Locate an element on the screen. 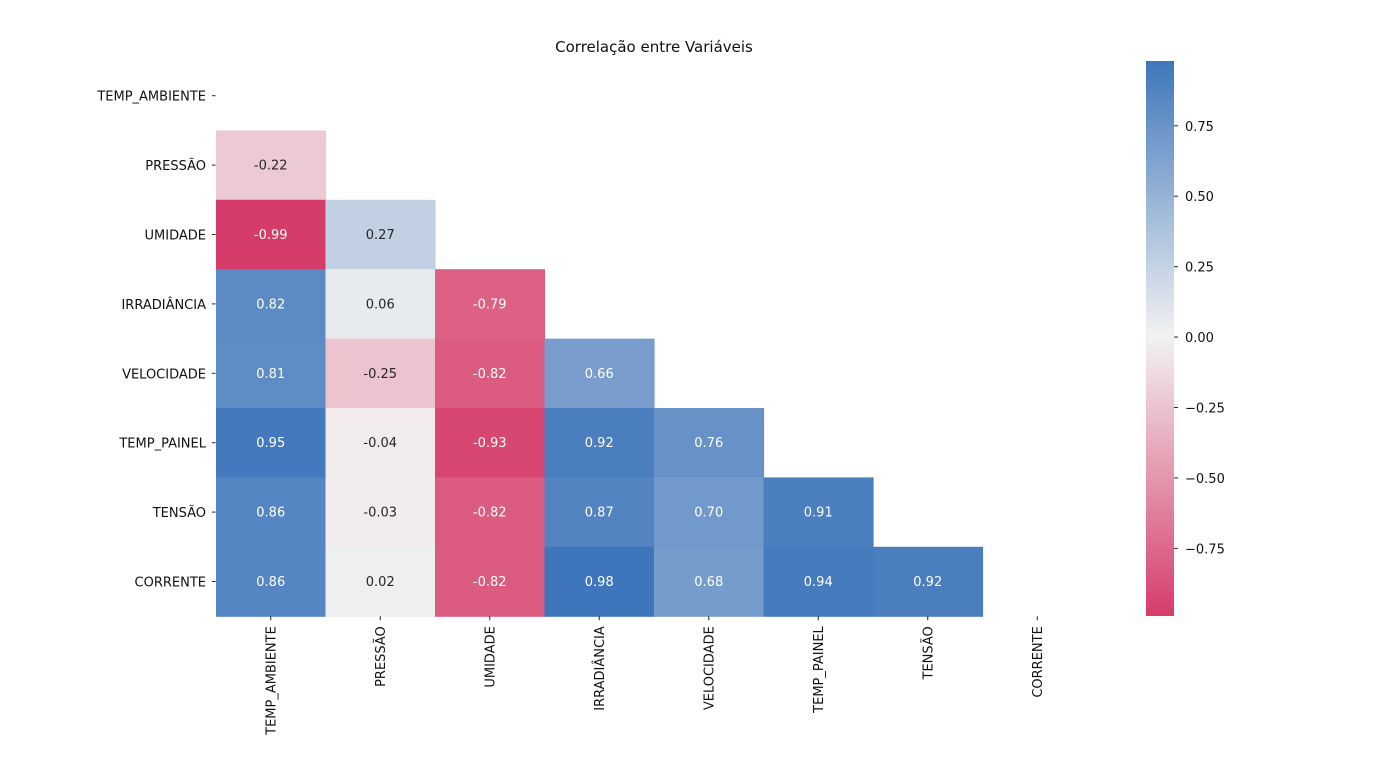  y-tick-label: CORRENTE is located at coordinates (170, 583).